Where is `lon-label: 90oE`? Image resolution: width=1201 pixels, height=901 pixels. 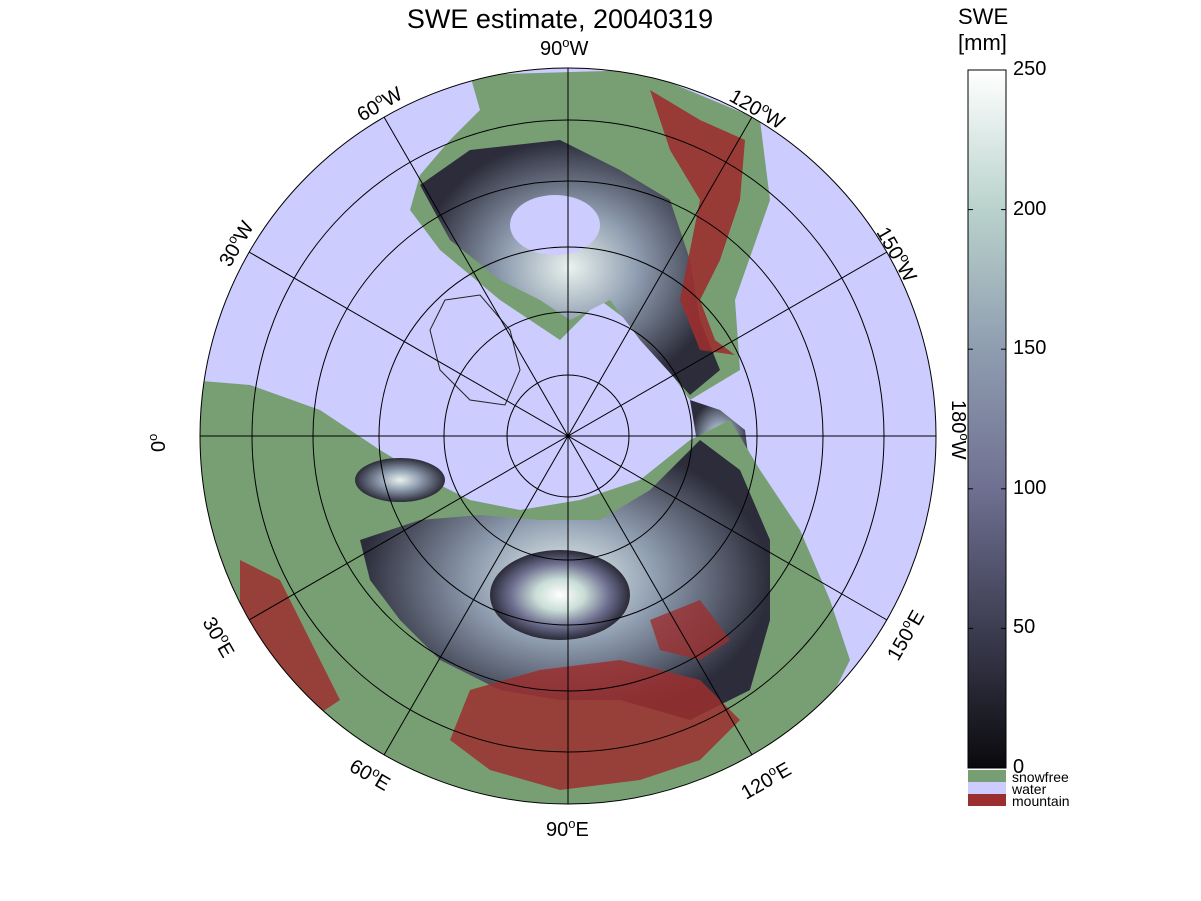 lon-label: 90oE is located at coordinates (567, 828).